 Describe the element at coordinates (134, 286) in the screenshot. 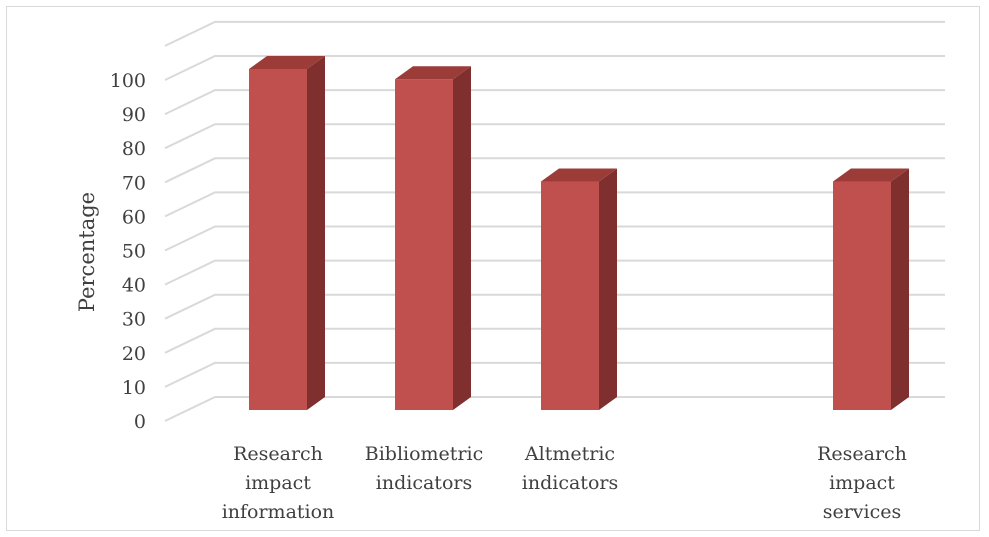

I see `y-tick-label: 40` at that location.